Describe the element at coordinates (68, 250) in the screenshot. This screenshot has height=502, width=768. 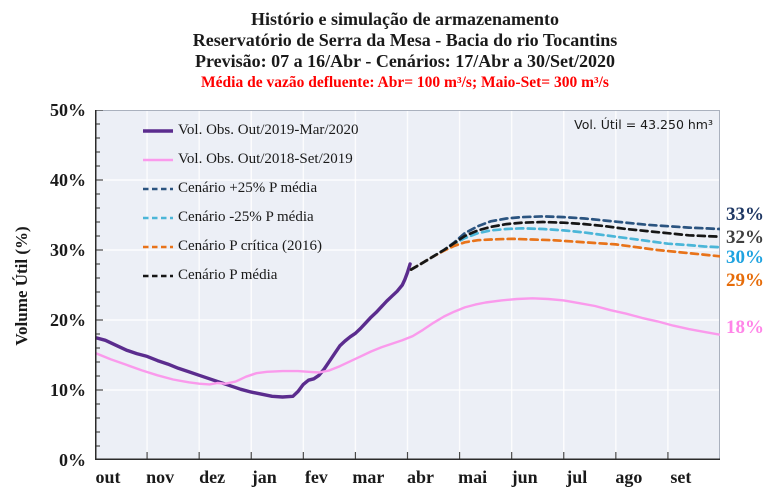
I see `y-tick-label: 30%` at that location.